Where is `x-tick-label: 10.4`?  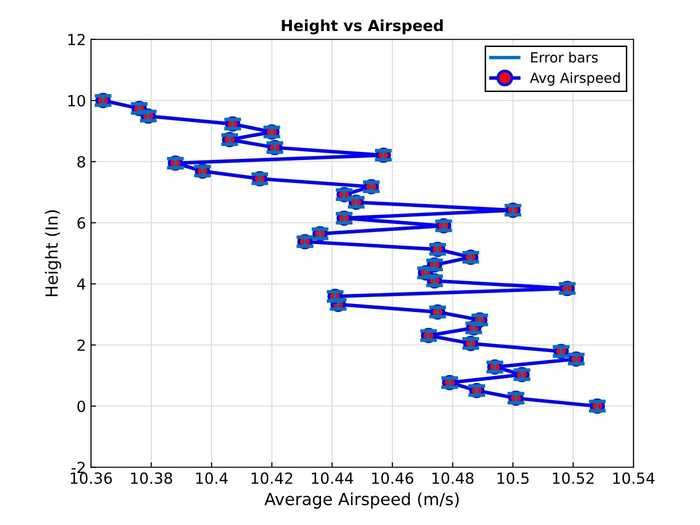 x-tick-label: 10.4 is located at coordinates (212, 478).